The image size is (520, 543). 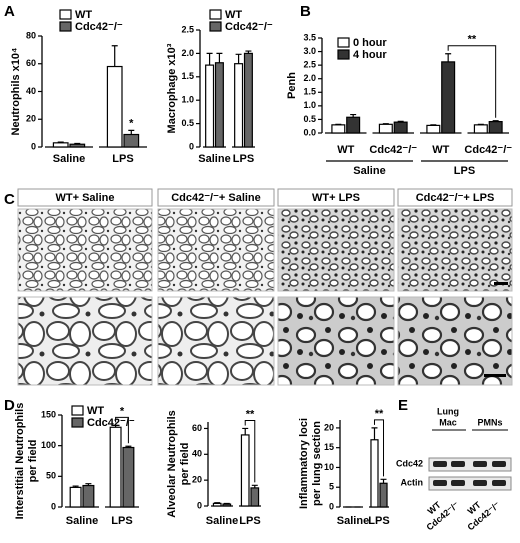 What do you see at coordinates (409, 463) in the screenshot?
I see `blot-row-label: Cdc42` at bounding box center [409, 463].